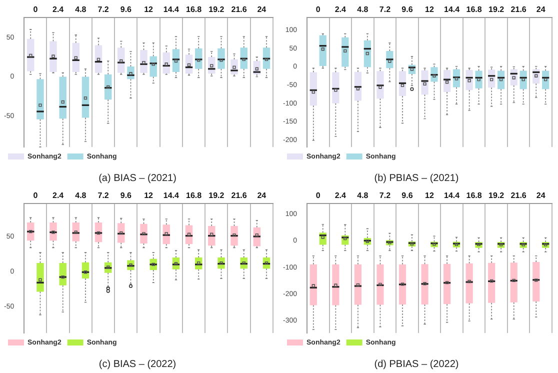 The height and width of the screenshot is (373, 558). What do you see at coordinates (137, 178) in the screenshot?
I see `text: (a) BIAS – (2021)` at bounding box center [137, 178].